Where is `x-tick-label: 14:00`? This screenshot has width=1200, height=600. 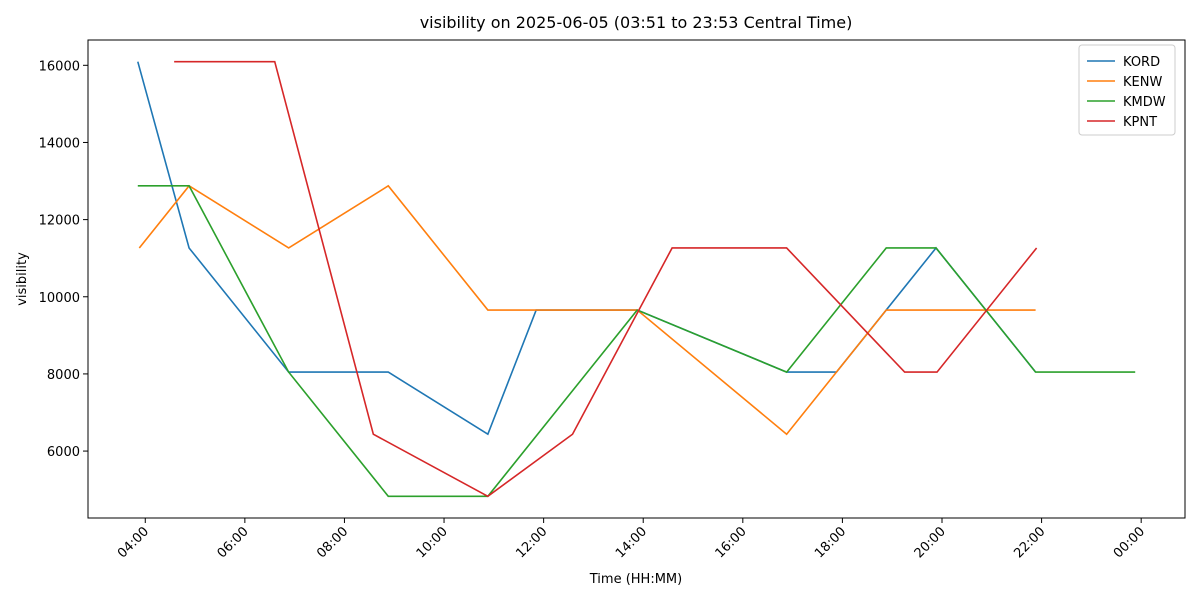 x-tick-label: 14:00 is located at coordinates (631, 542).